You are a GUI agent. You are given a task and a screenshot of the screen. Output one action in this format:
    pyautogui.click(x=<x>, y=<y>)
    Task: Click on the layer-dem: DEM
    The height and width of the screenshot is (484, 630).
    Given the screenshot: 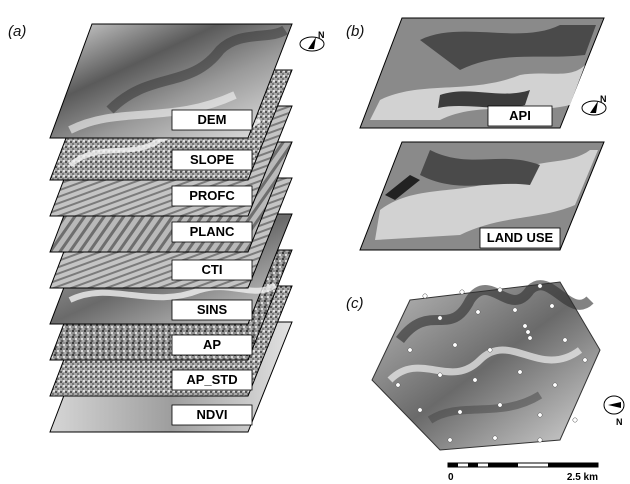 What is the action you would take?
    pyautogui.click(x=171, y=81)
    